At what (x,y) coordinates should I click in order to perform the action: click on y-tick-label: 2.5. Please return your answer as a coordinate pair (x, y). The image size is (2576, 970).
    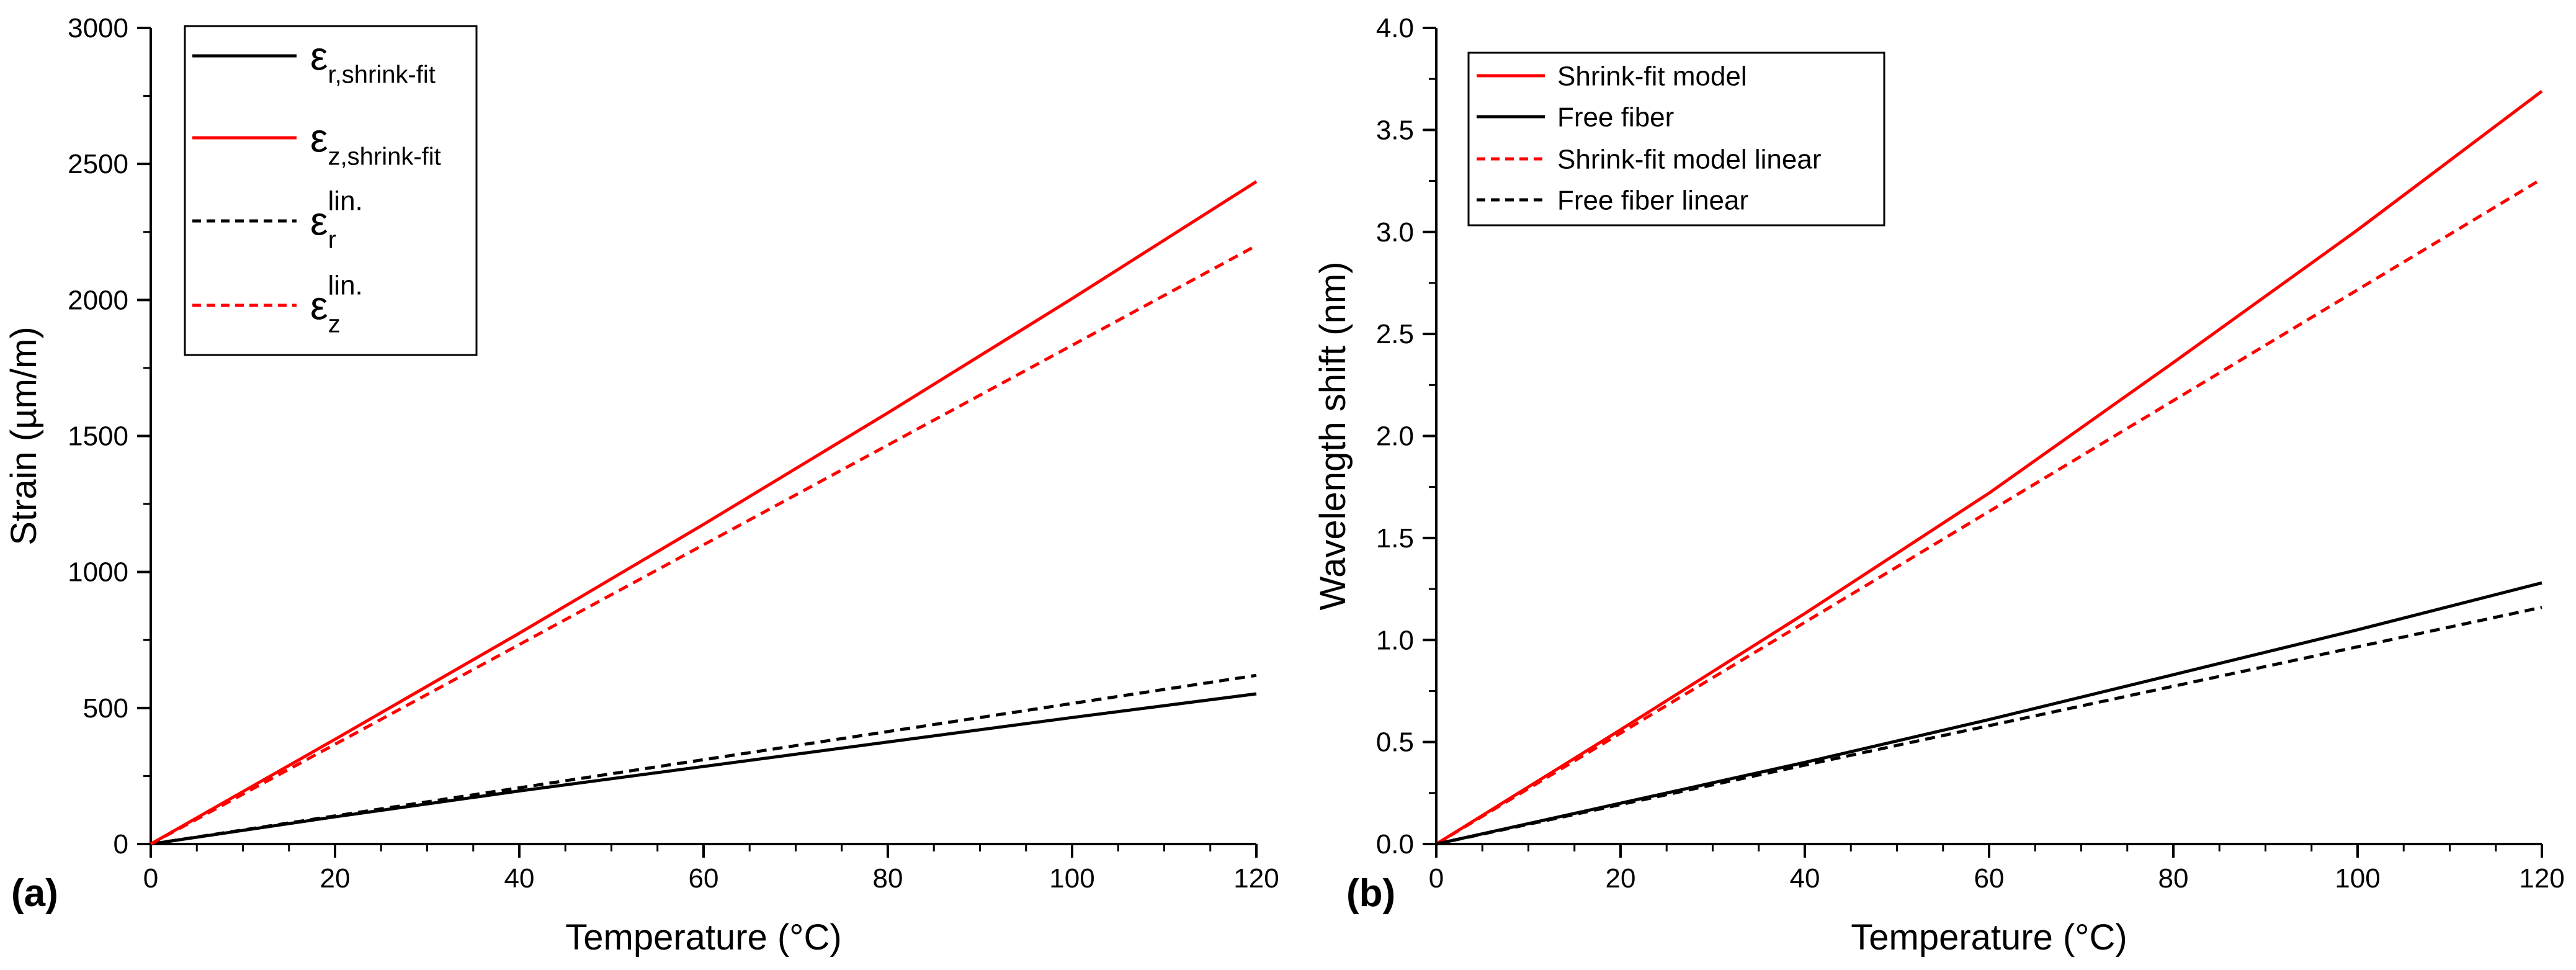
    Looking at the image, I should click on (1395, 334).